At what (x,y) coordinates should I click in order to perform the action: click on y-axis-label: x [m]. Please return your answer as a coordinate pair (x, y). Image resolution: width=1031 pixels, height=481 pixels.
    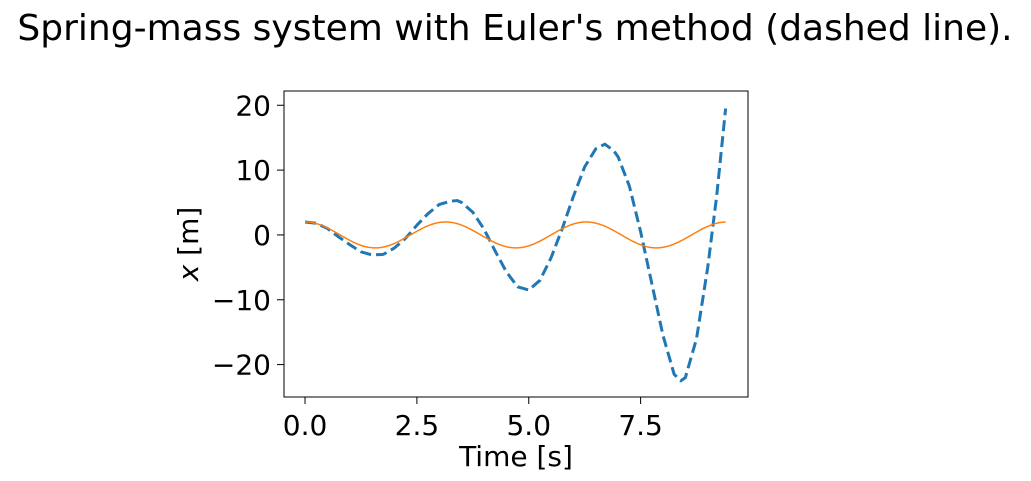
    Looking at the image, I should click on (188, 245).